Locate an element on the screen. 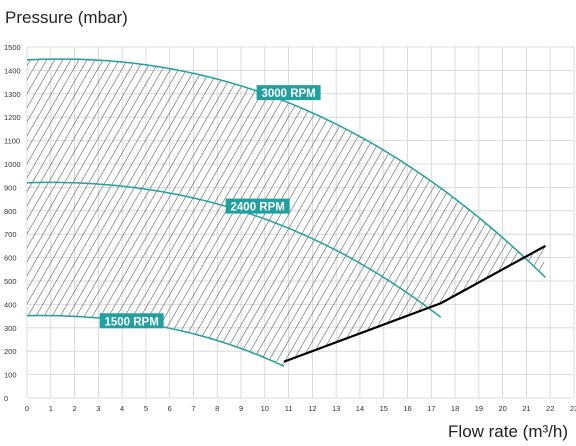  x-tick-label: 4 is located at coordinates (122, 408).